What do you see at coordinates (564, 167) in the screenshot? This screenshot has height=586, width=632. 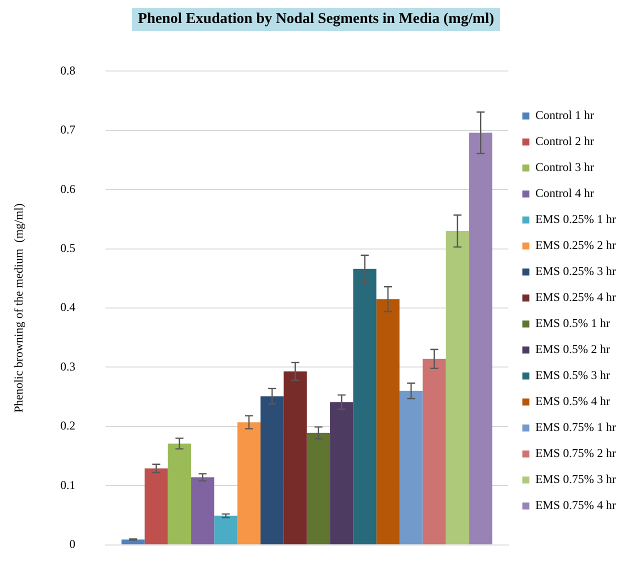 I see `legend-label: Control 3 hr` at bounding box center [564, 167].